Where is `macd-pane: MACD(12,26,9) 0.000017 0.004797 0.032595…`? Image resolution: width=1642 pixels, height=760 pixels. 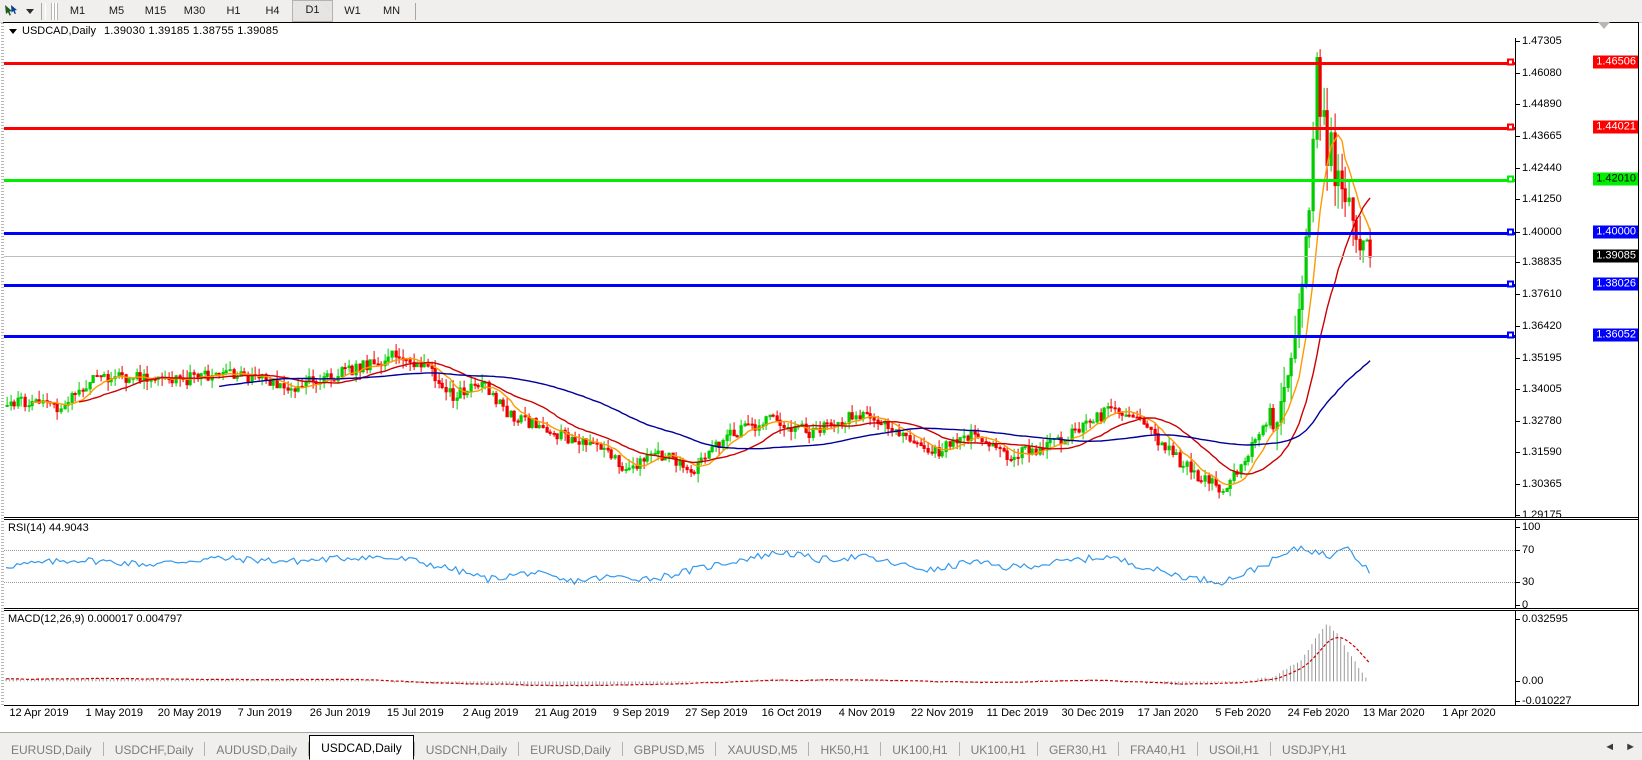 macd-pane: MACD(12,26,9) 0.000017 0.004797 0.032595… is located at coordinates (821, 658).